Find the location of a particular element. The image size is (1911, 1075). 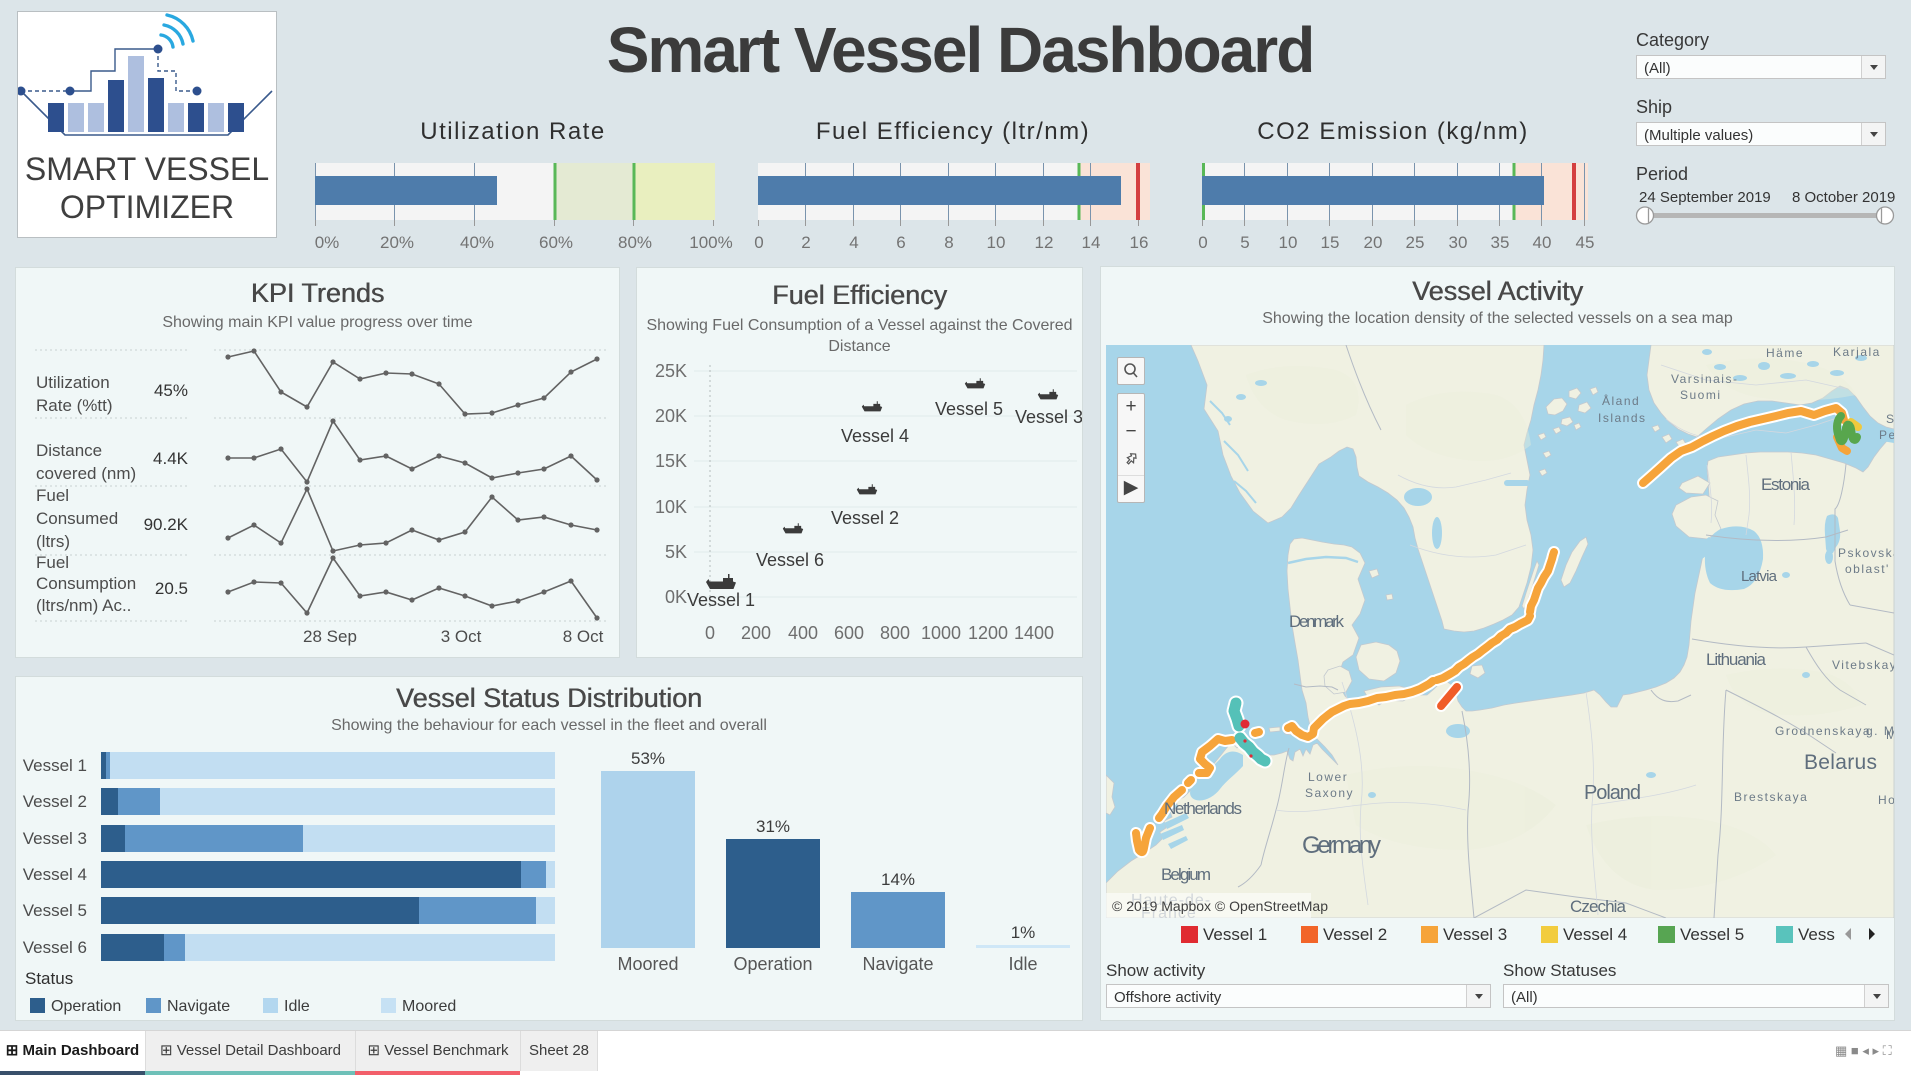

svg-text: Belgium is located at coordinates (1186, 874).